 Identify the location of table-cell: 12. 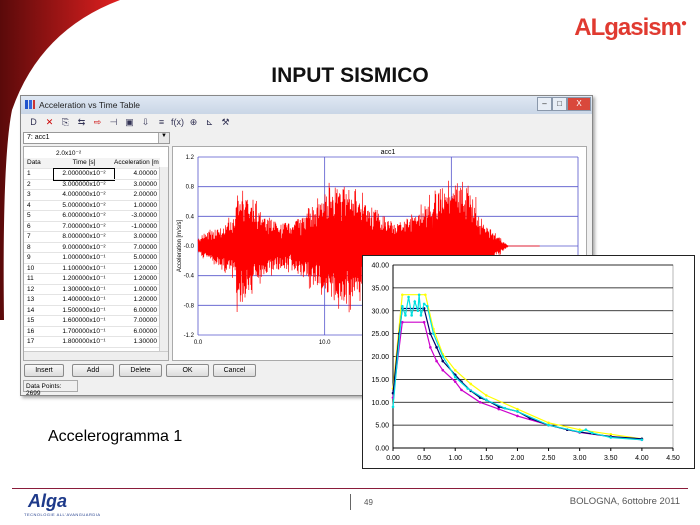
(39, 290).